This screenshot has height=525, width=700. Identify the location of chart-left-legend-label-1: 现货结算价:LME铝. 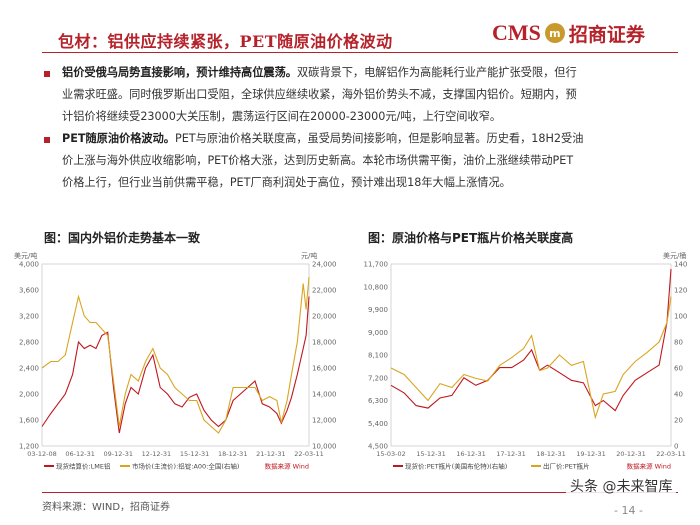
(83, 466).